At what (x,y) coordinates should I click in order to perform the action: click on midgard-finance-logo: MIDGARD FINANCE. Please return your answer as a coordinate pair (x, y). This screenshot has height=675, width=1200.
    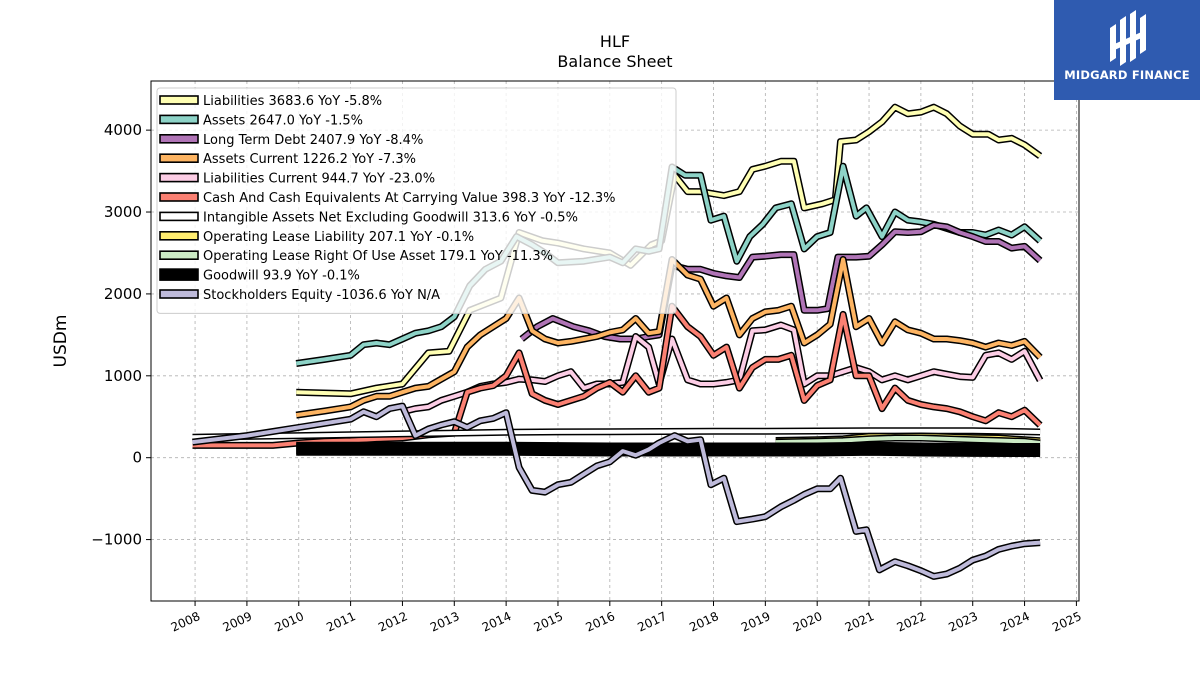
    Looking at the image, I should click on (1127, 50).